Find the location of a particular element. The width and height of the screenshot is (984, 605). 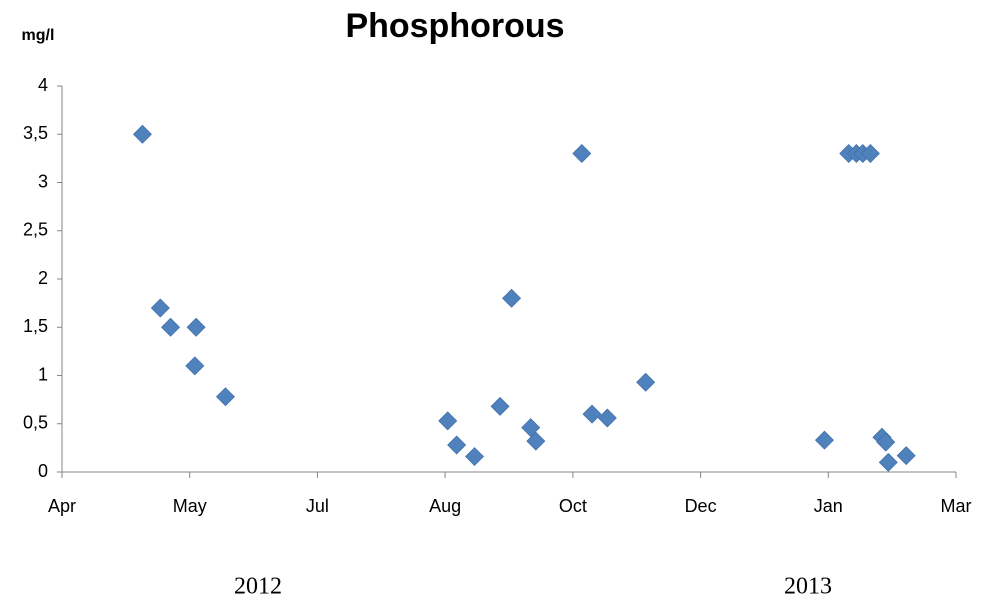

y-tick-label: 3 is located at coordinates (43, 181).